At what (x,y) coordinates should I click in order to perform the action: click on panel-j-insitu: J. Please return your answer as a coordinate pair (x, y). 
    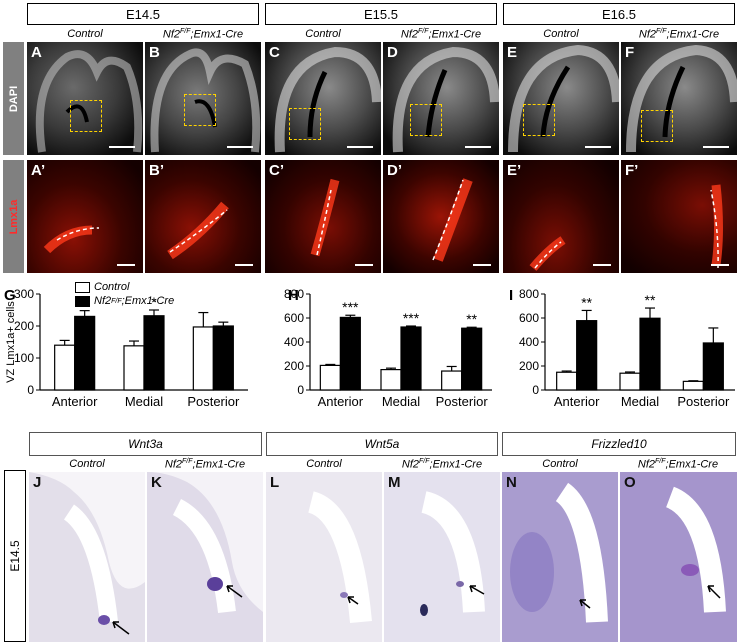
    Looking at the image, I should click on (87, 557).